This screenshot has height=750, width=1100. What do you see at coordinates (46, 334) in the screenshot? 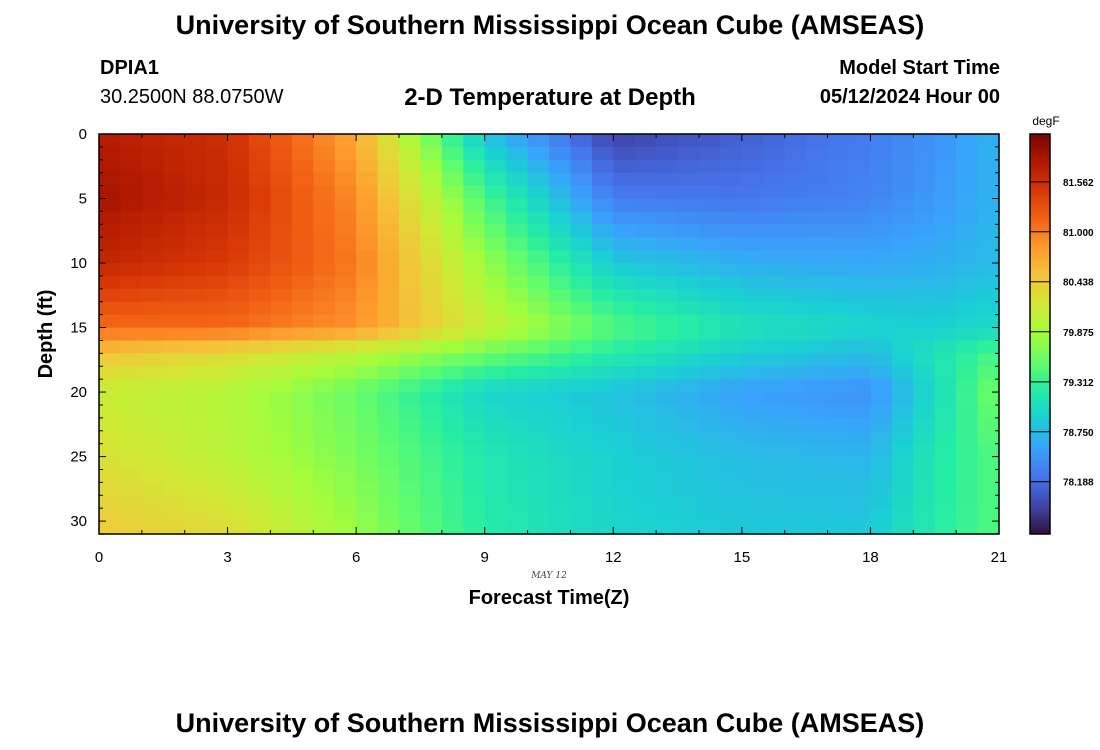
I see `y-axis-label: Depth (ft)` at bounding box center [46, 334].